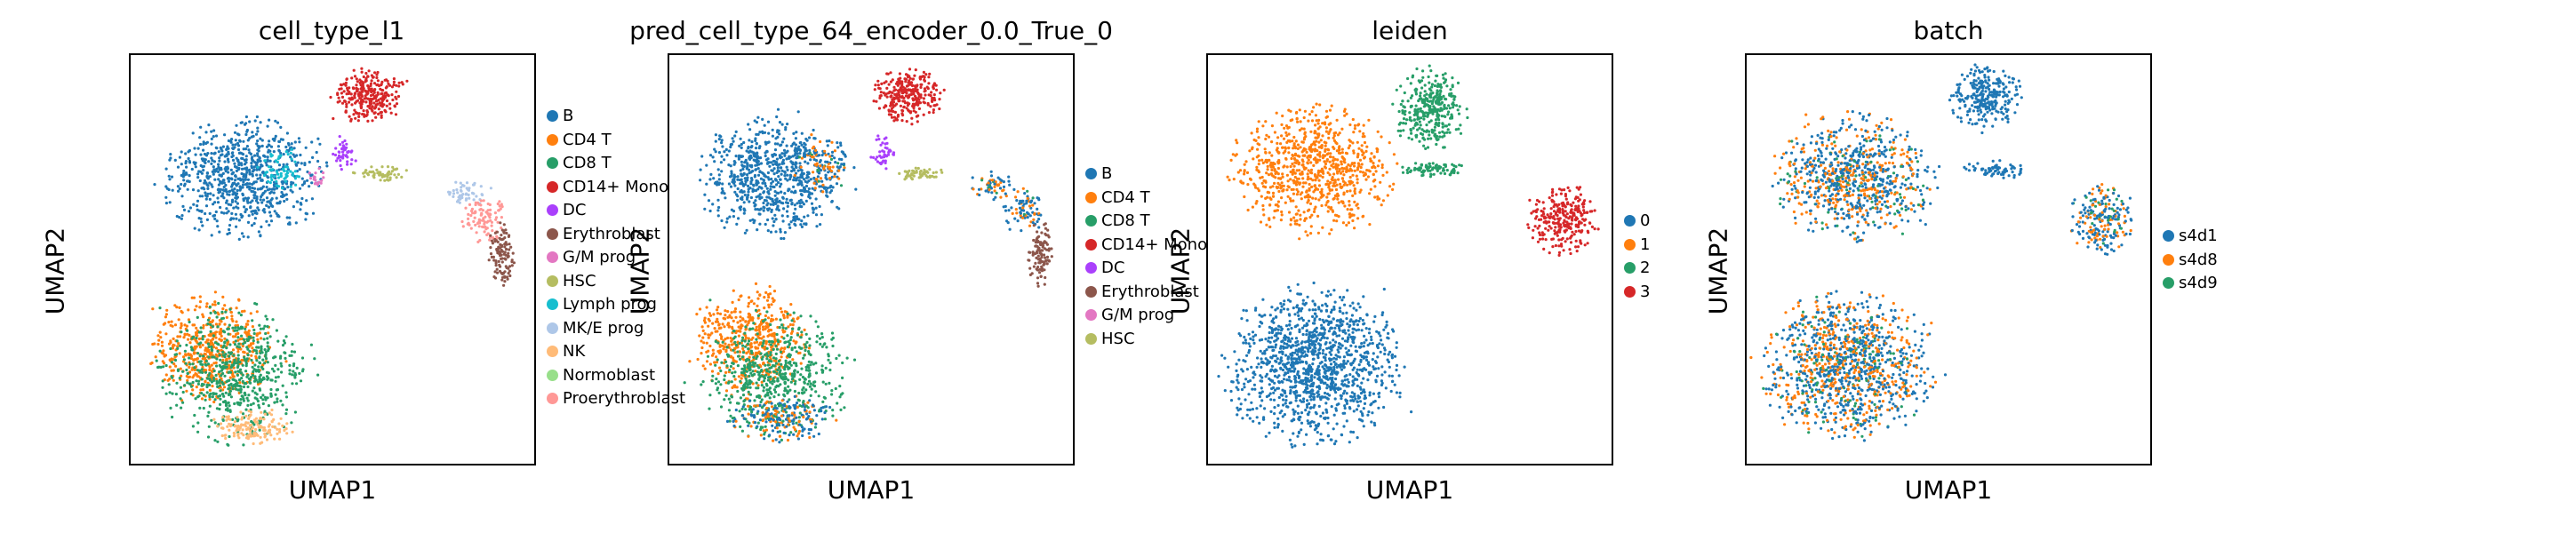 Image resolution: width=2576 pixels, height=533 pixels. I want to click on chart-title: pred_cell_type_64_encoder_0.0_True_0, so click(871, 30).